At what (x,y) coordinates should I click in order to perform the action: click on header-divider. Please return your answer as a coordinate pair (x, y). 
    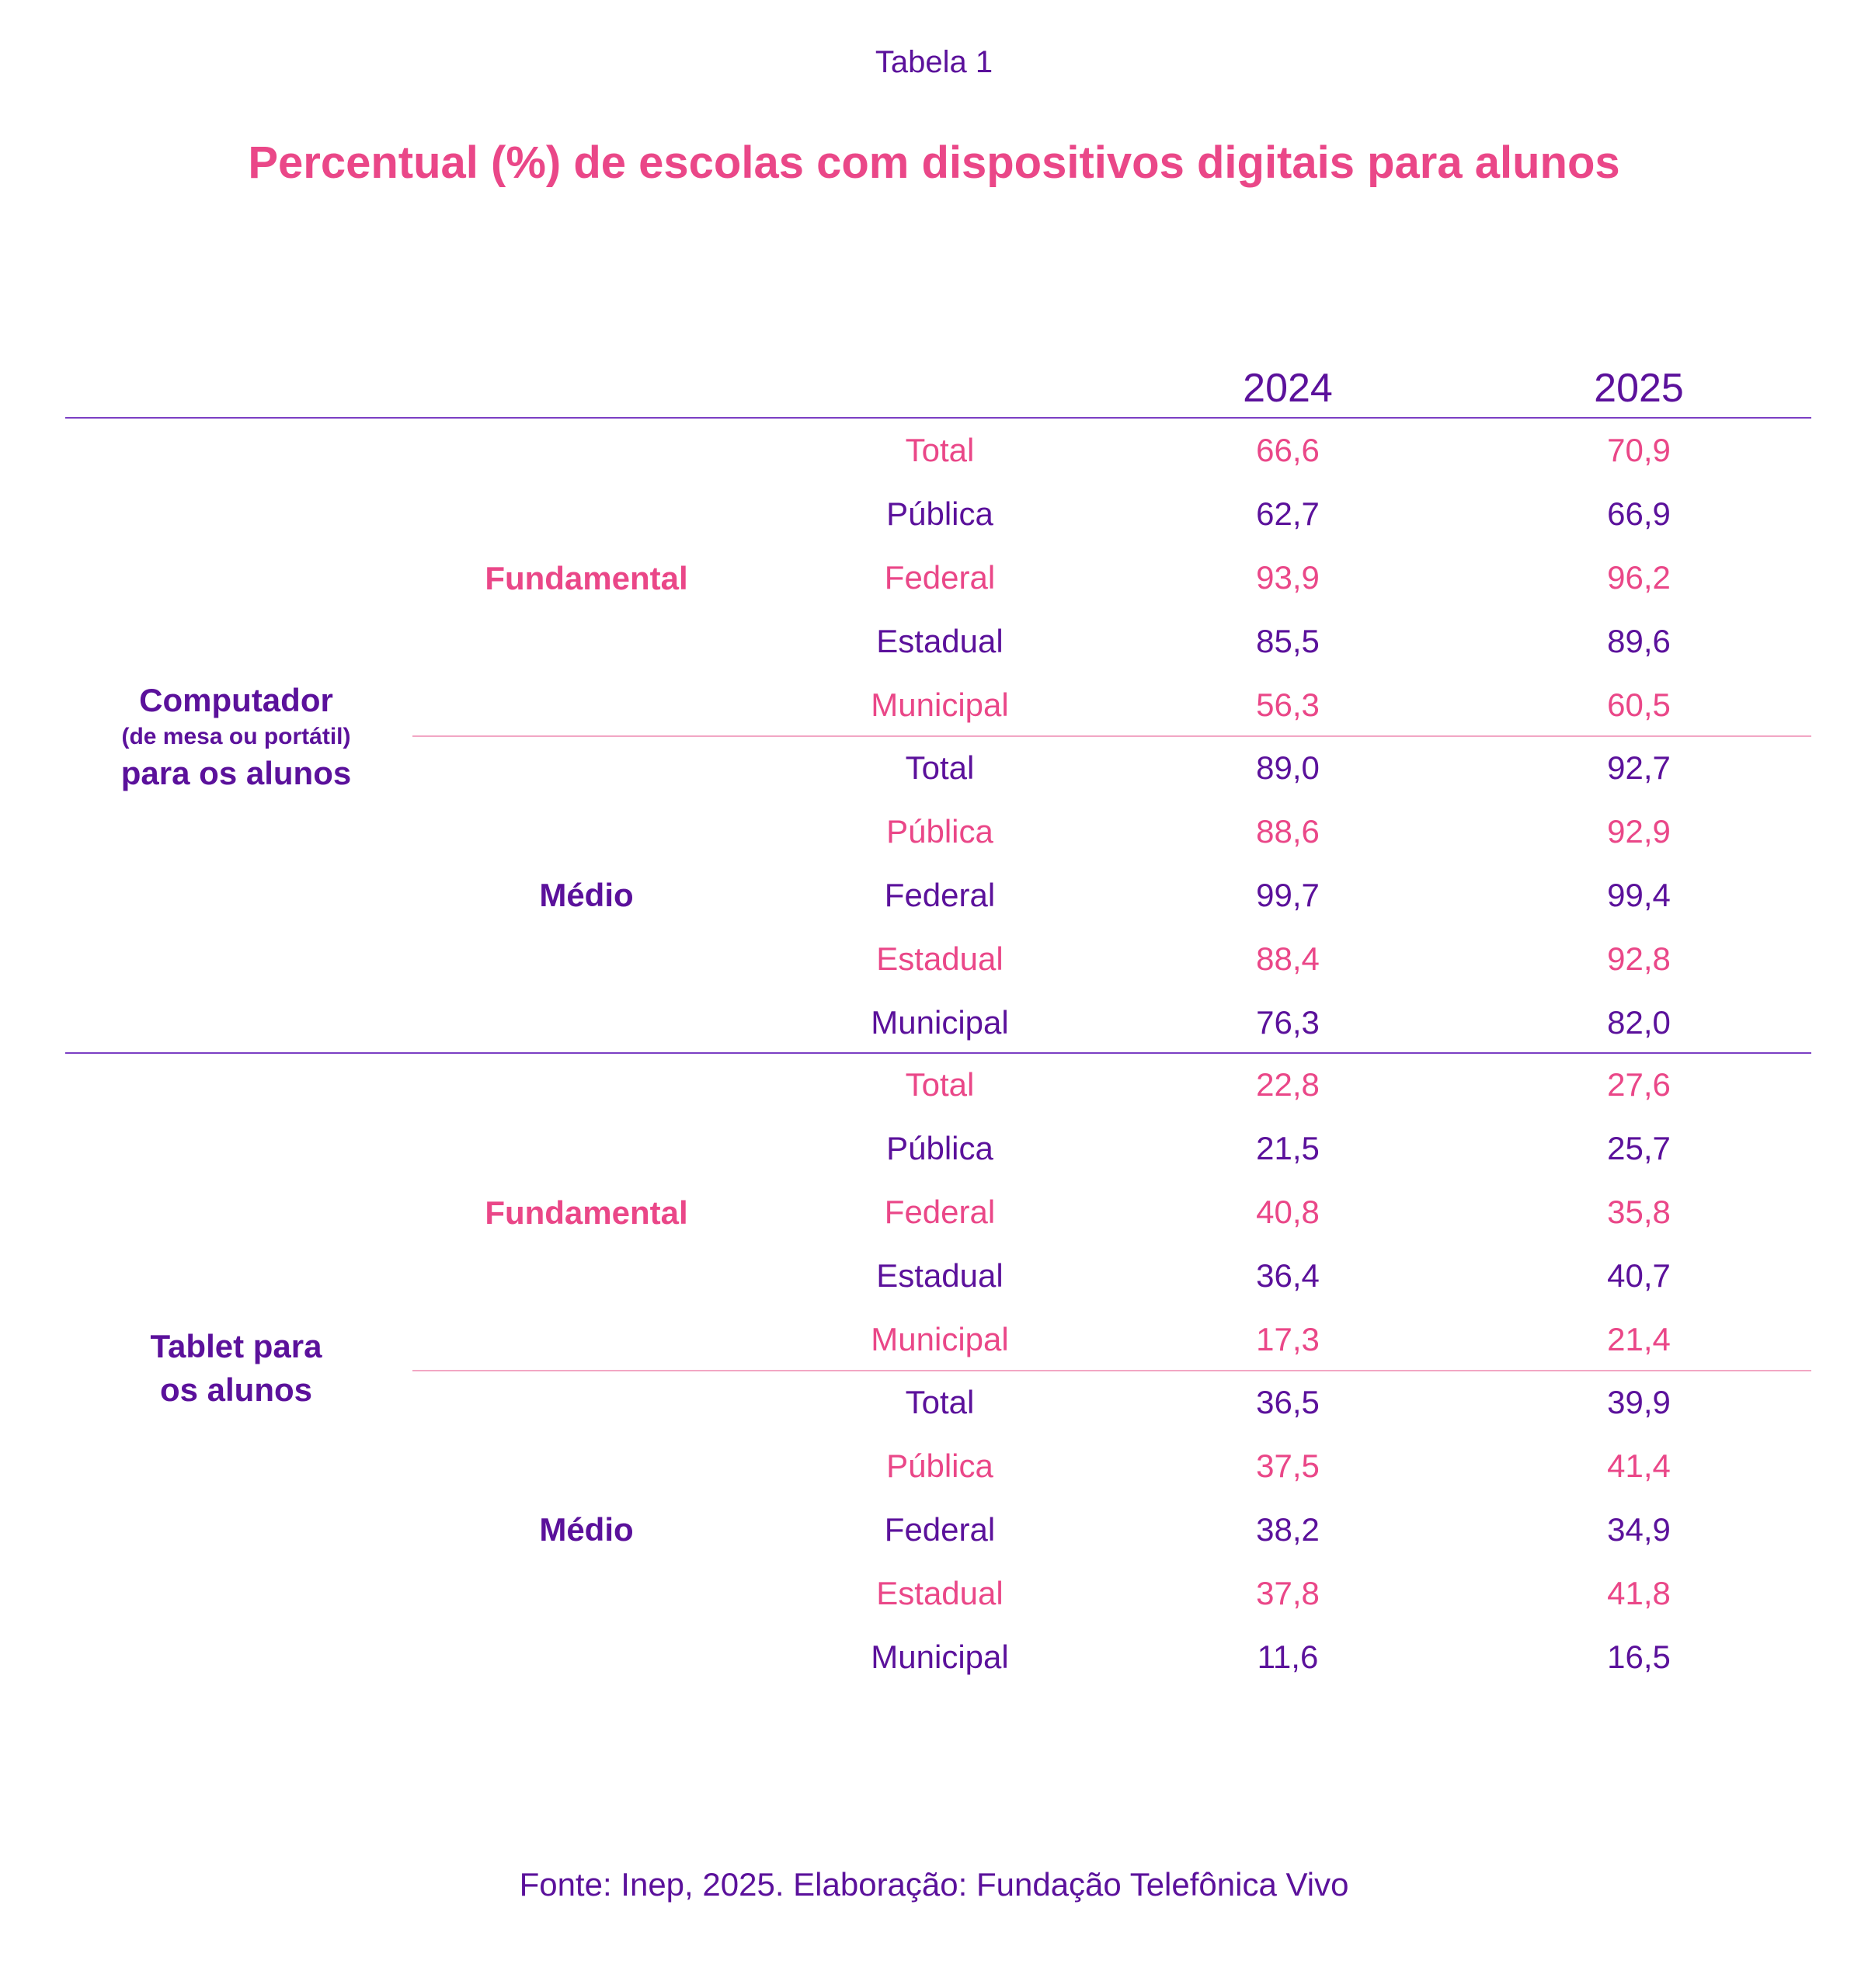
    Looking at the image, I should click on (938, 418).